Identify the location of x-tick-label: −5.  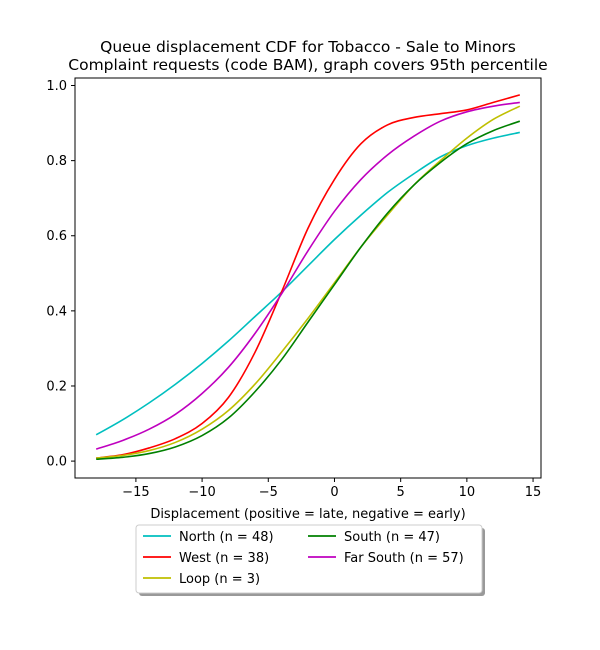
(268, 492).